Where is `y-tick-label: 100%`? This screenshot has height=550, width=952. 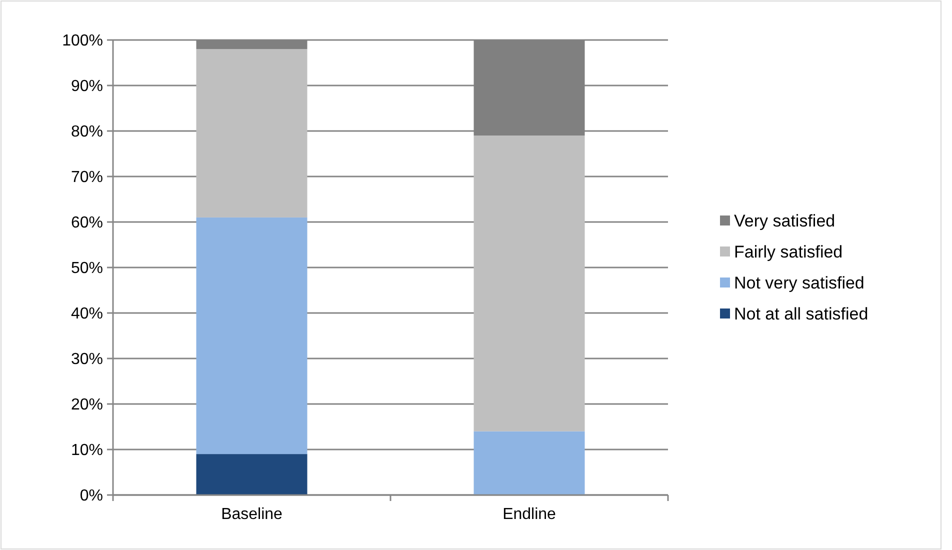
y-tick-label: 100% is located at coordinates (82, 41).